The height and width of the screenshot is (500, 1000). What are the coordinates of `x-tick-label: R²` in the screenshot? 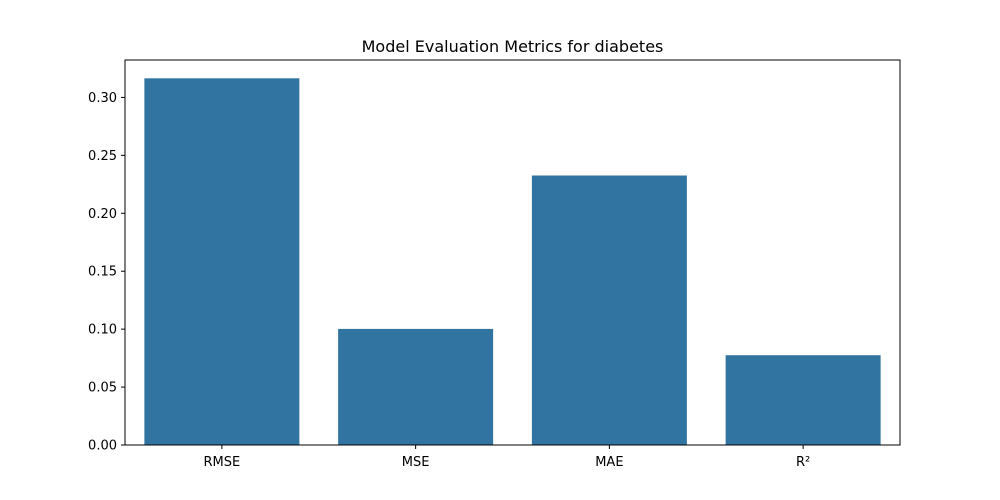 It's located at (803, 462).